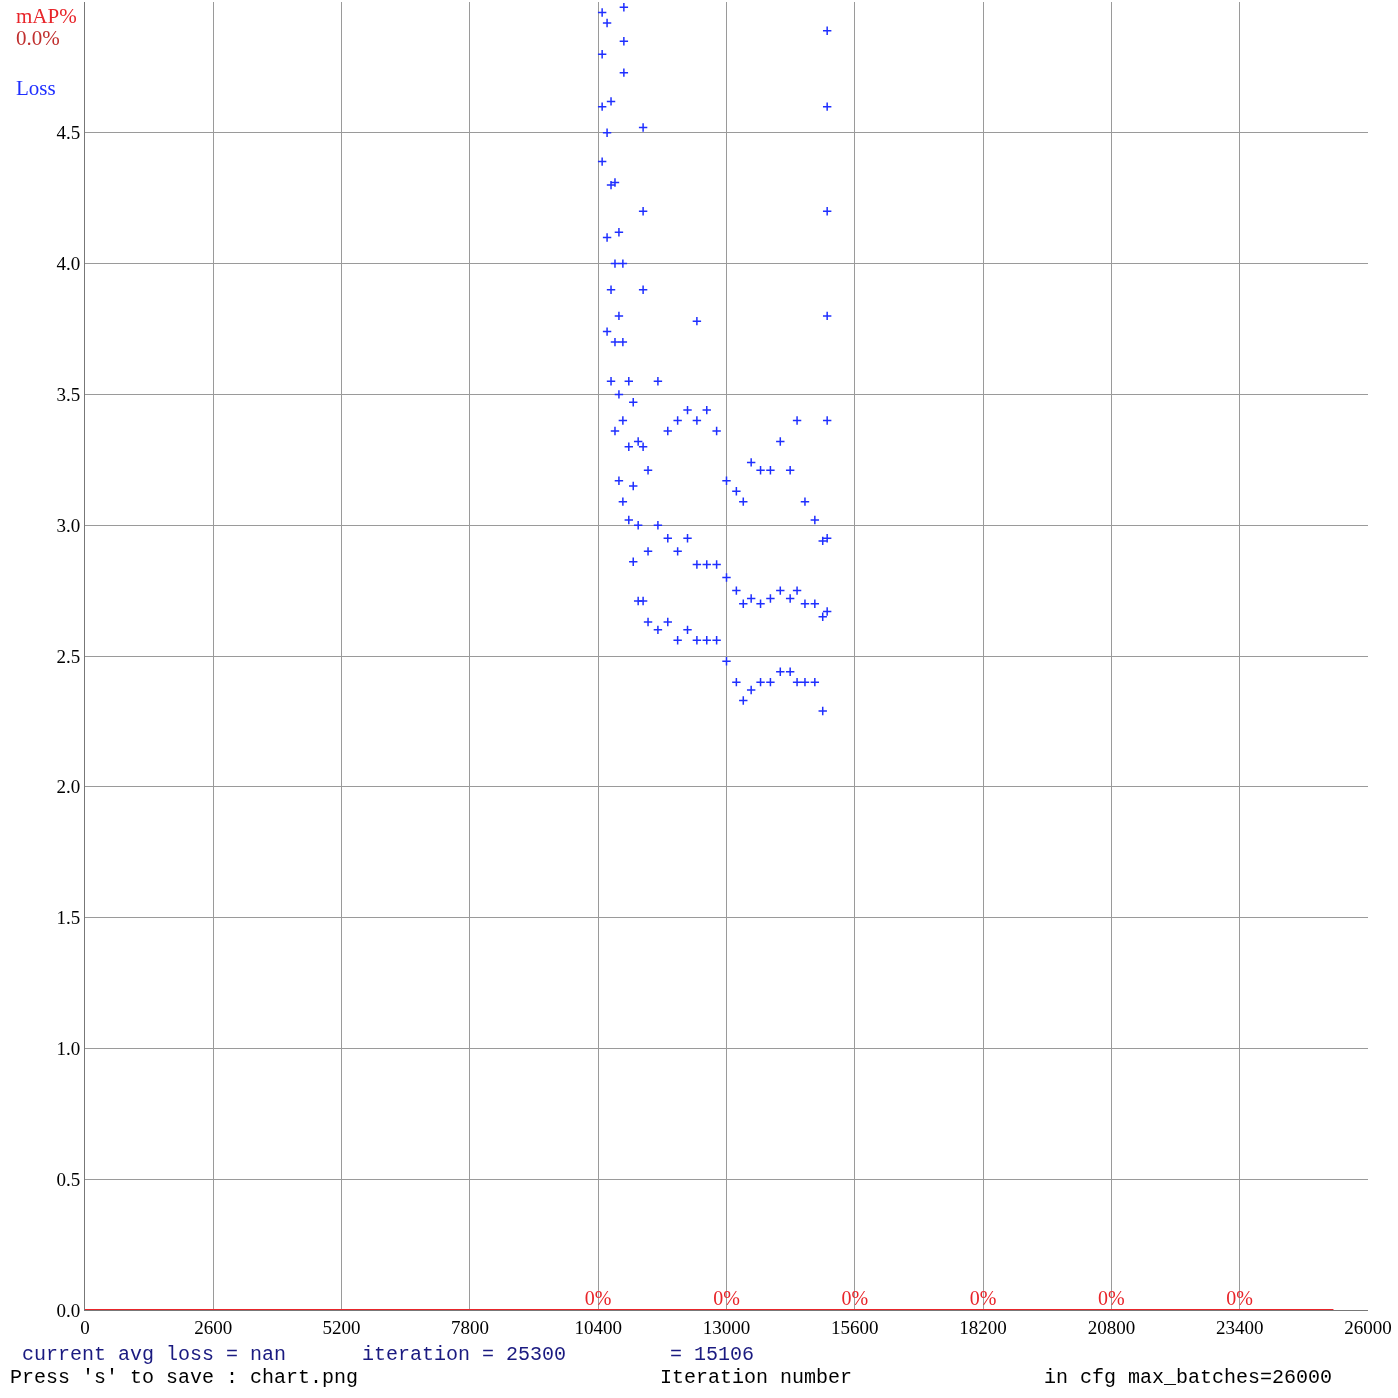  I want to click on text: 0.0%, so click(38, 38).